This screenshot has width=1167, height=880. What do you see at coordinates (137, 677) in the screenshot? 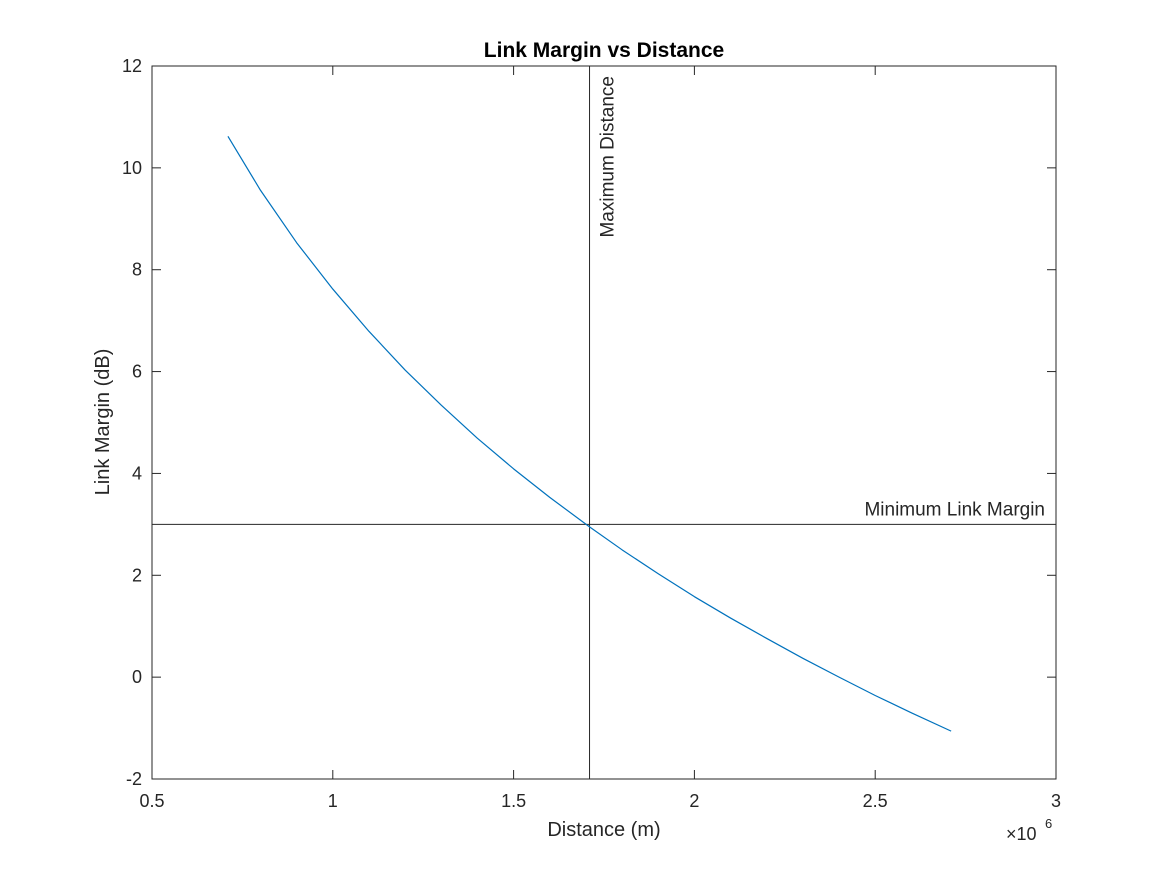
I see `y-tick-label: 0` at bounding box center [137, 677].